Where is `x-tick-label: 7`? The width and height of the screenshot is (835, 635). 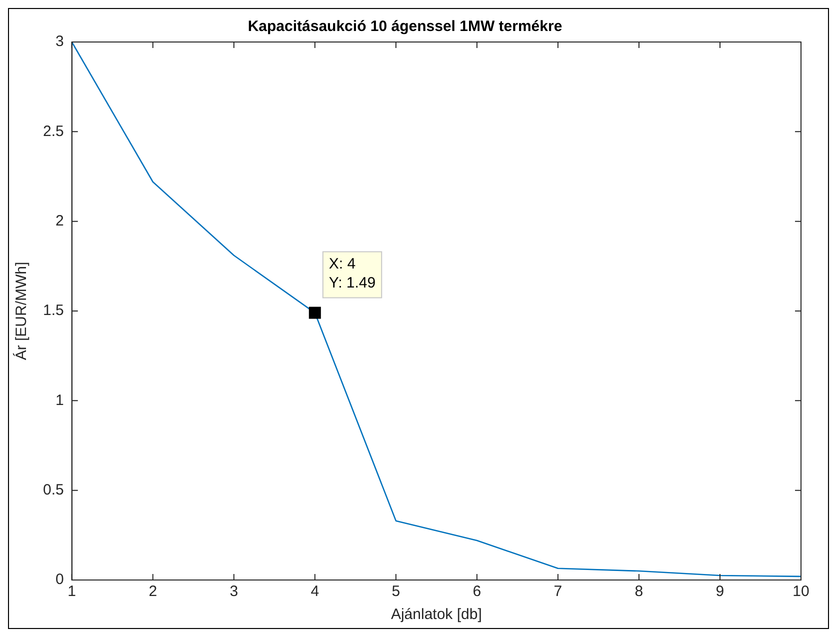 x-tick-label: 7 is located at coordinates (558, 591).